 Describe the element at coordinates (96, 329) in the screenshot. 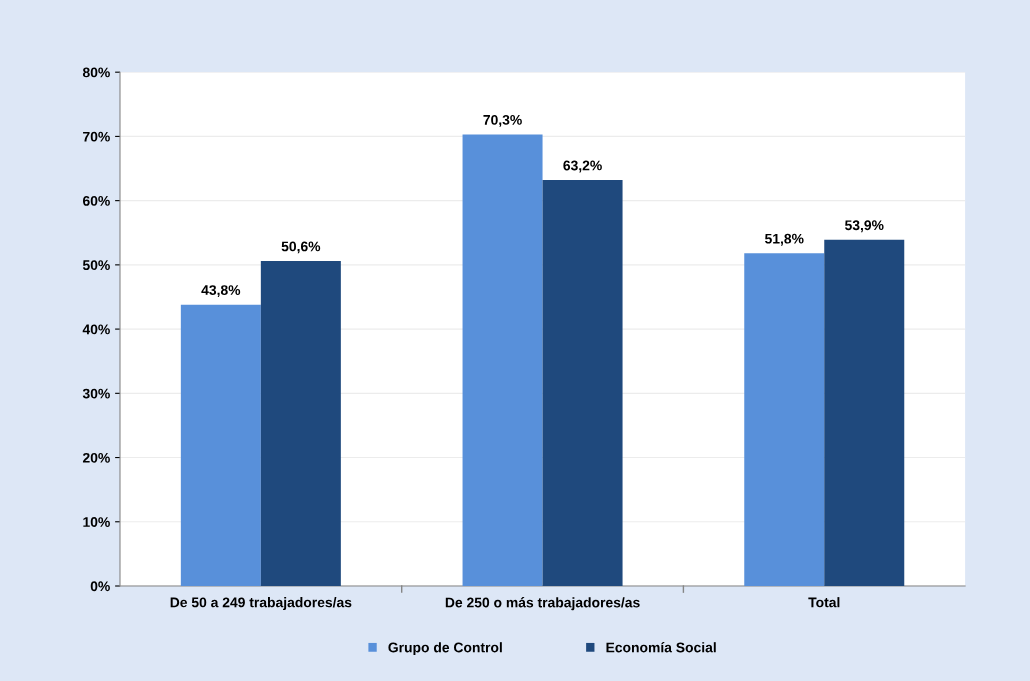

I see `y-tick-label: 40%` at that location.